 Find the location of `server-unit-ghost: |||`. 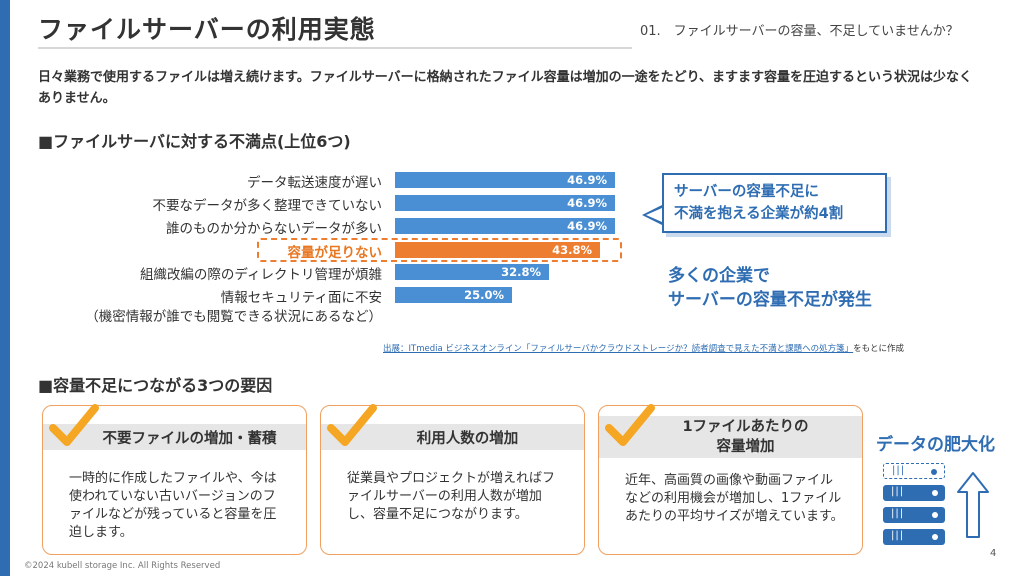

server-unit-ghost: ||| is located at coordinates (914, 471).